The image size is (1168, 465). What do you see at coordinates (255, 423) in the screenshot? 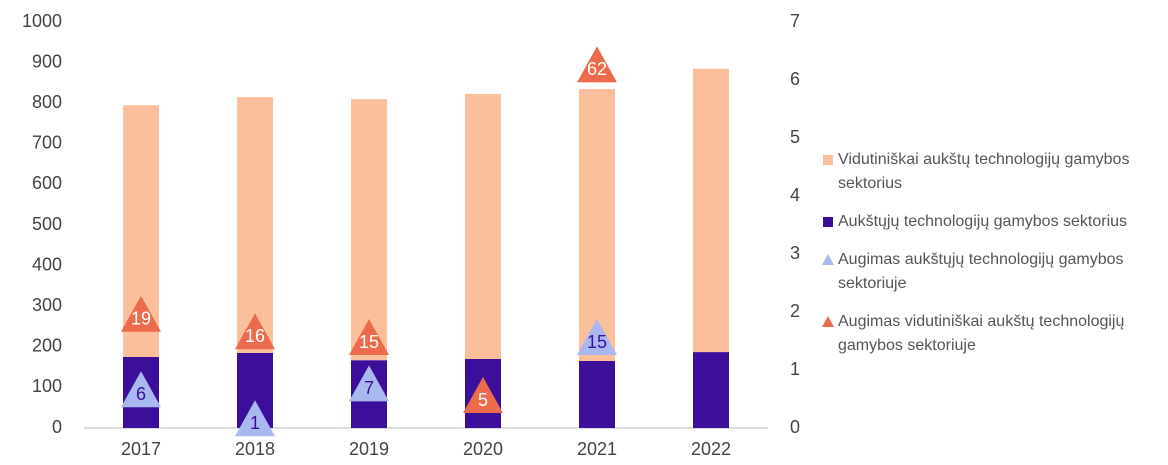
I see `data-label: 1` at bounding box center [255, 423].